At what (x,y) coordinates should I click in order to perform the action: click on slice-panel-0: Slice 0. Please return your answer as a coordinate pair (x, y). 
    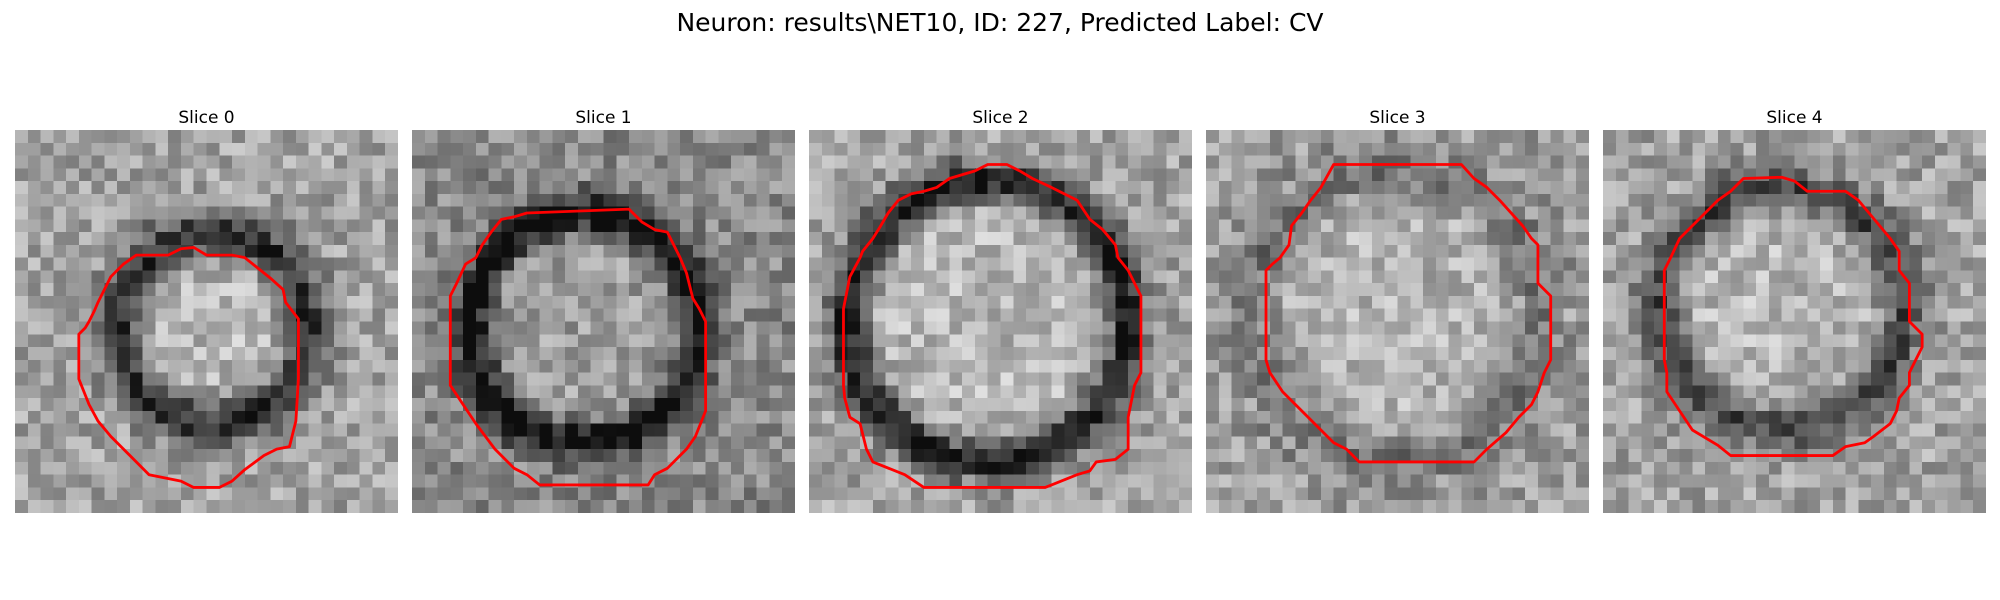
    Looking at the image, I should click on (206, 310).